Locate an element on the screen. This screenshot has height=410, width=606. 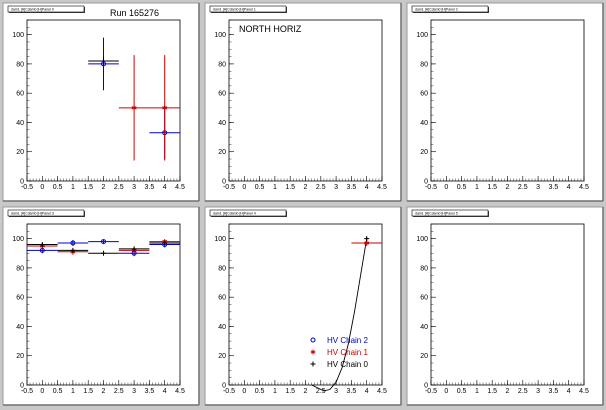
title-tab-text: dam1 [H]Cdam0 [H]Panel 1 is located at coordinates (234, 10).